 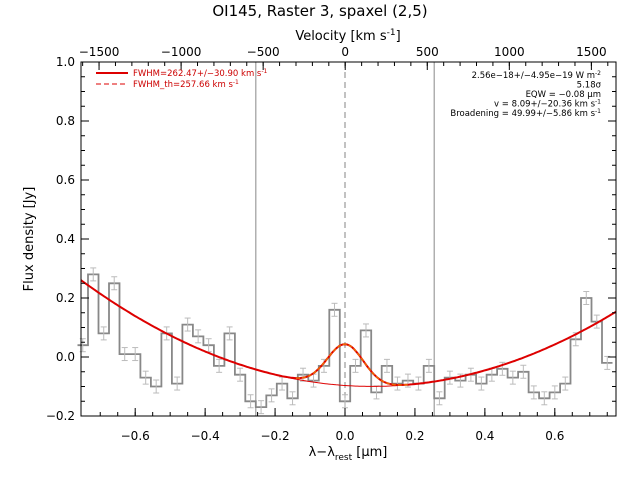 What do you see at coordinates (589, 86) in the screenshot?
I see `annotation-text: 5.18σ` at bounding box center [589, 86].